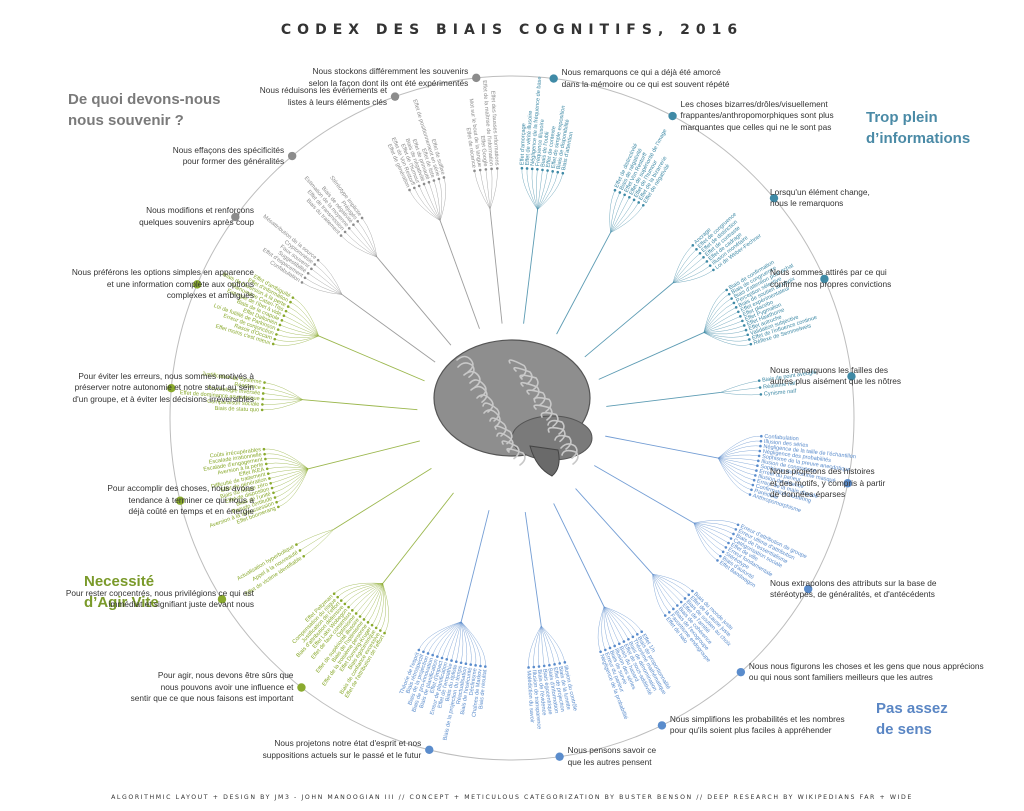 The image size is (1024, 811). What do you see at coordinates (835, 381) in the screenshot?
I see `cluster-description-line: autres plus aisément que les nôtres` at bounding box center [835, 381].